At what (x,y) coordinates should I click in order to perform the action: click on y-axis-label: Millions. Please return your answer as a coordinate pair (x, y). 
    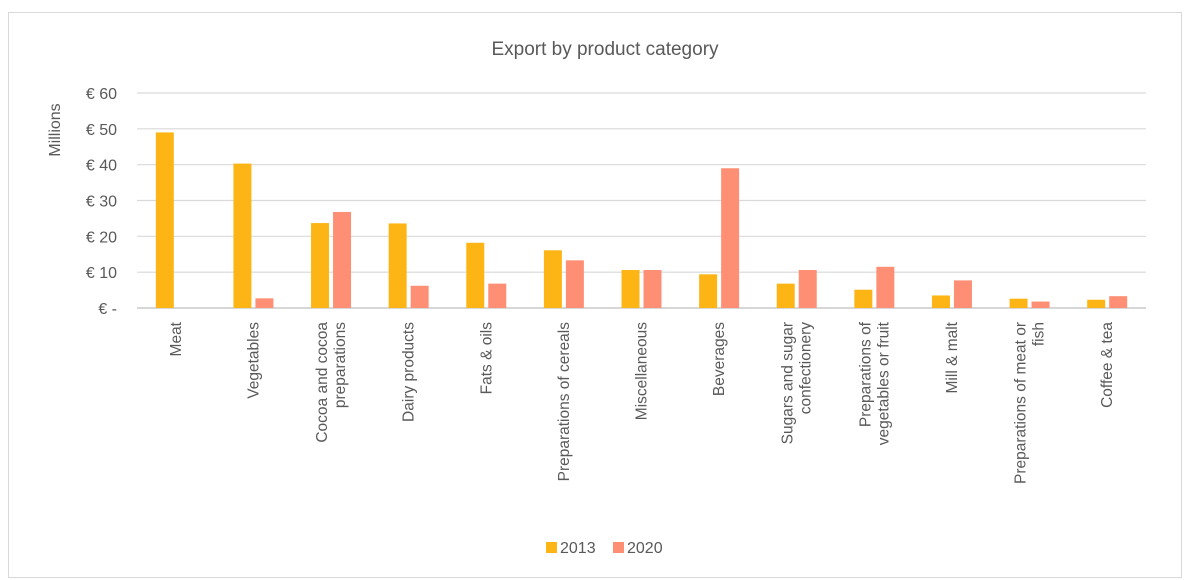
    Looking at the image, I should click on (55, 129).